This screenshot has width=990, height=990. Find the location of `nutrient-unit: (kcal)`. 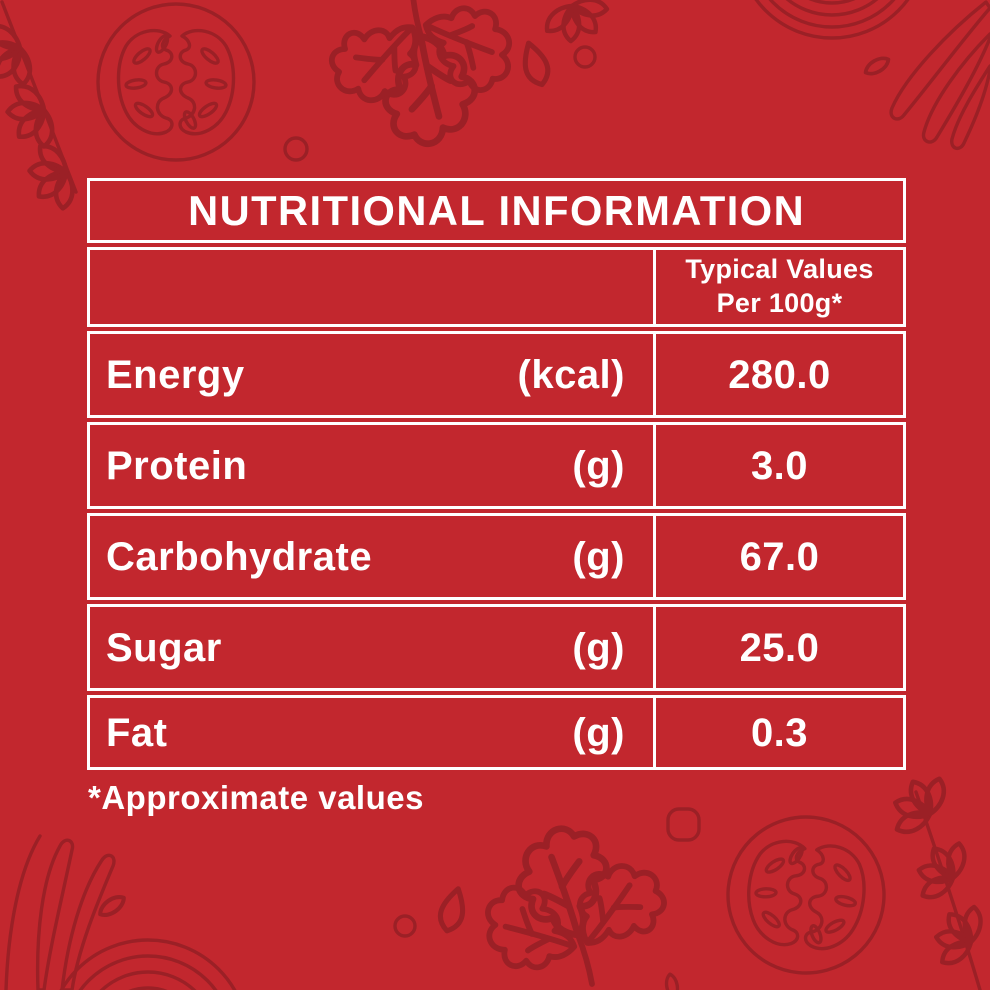

nutrient-unit: (kcal) is located at coordinates (571, 374).